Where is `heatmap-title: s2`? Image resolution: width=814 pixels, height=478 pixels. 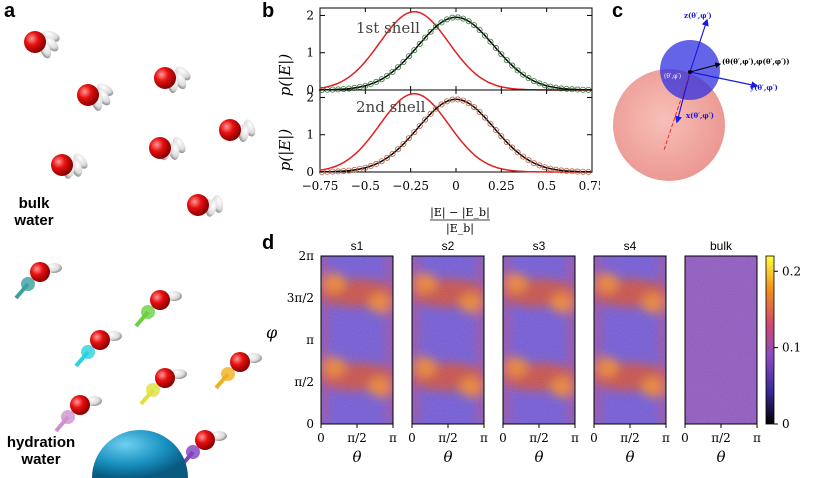 heatmap-title: s2 is located at coordinates (448, 246).